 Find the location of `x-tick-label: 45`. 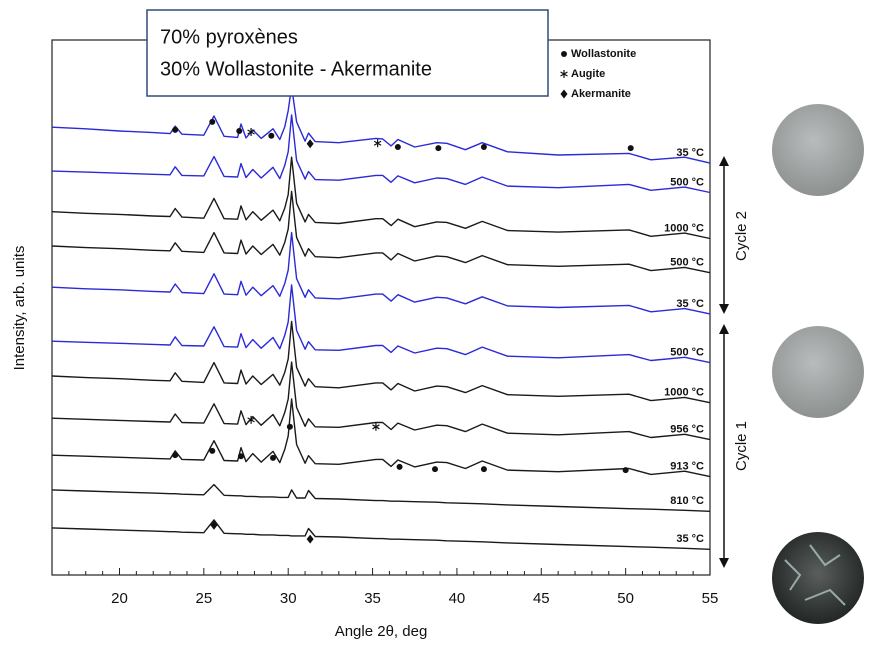

x-tick-label: 45 is located at coordinates (541, 598).